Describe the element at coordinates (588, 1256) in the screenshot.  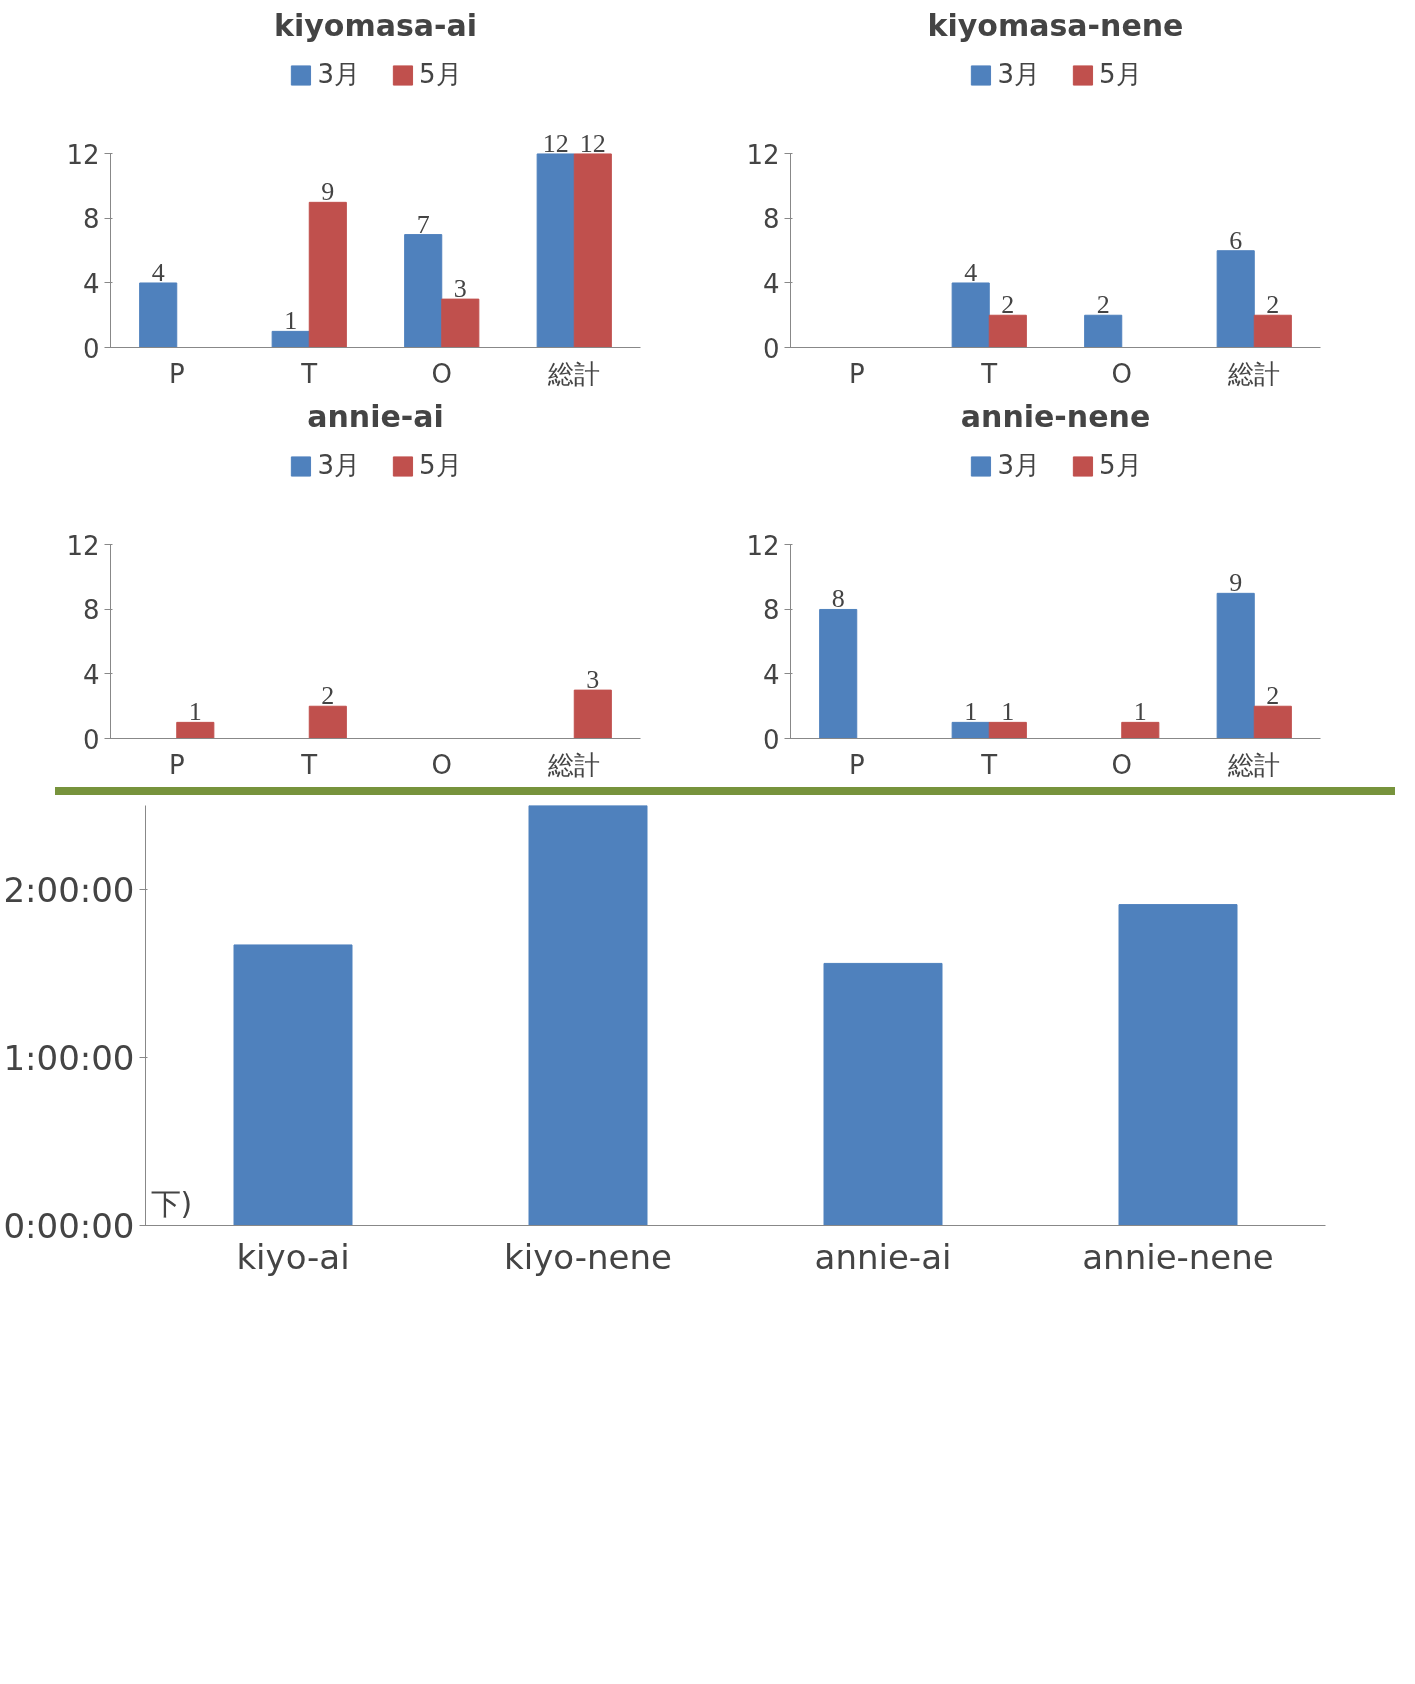
I see `x-tick-label: kiyo-nene` at that location.